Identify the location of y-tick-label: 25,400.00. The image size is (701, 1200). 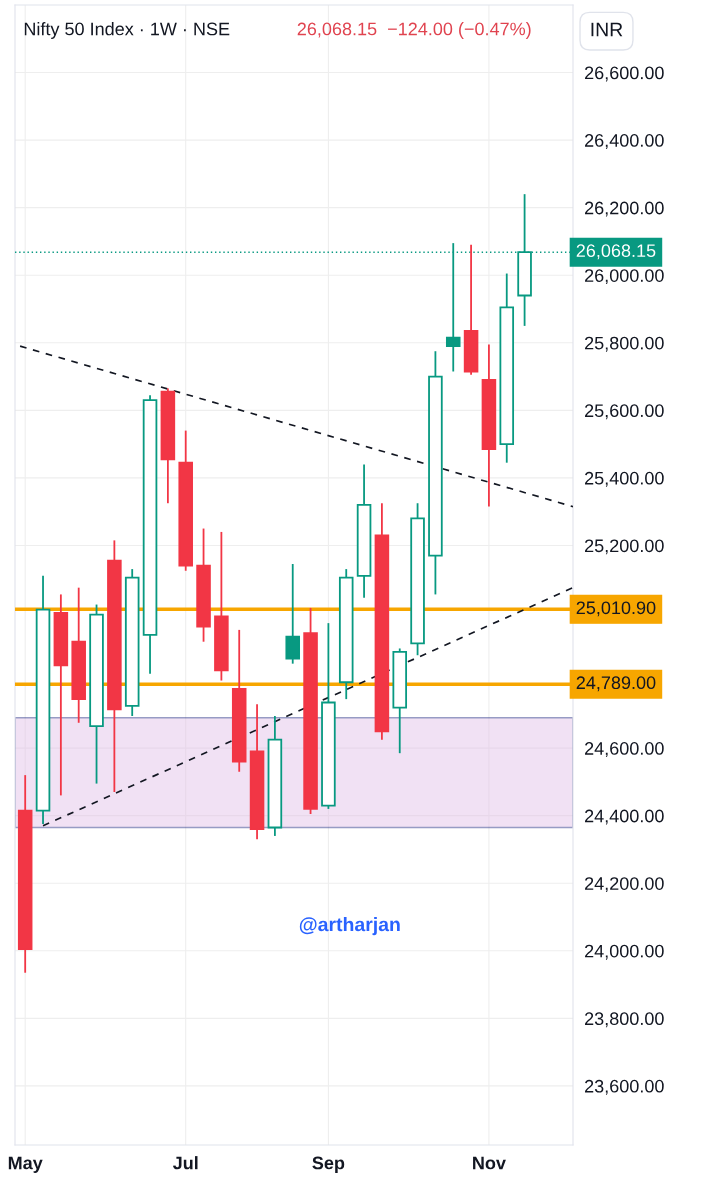
(624, 479).